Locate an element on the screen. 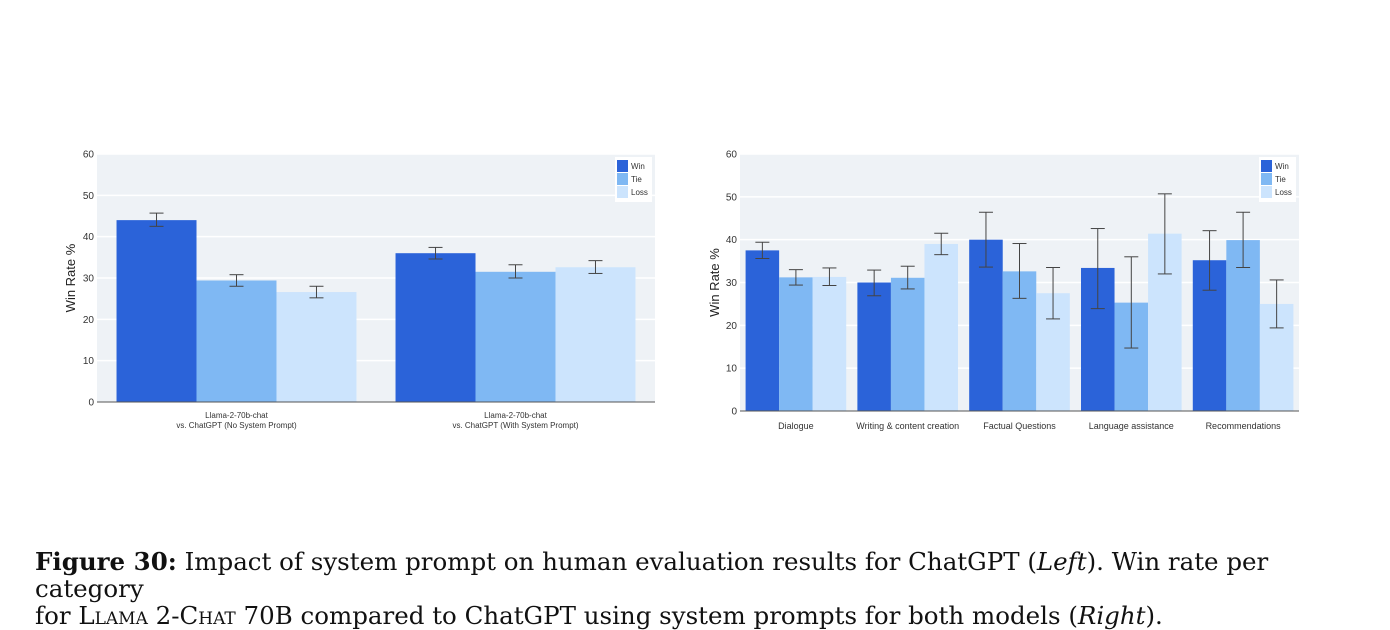 Image resolution: width=1390 pixels, height=630 pixels. x-tick-label: Writing & content creation is located at coordinates (907, 426).